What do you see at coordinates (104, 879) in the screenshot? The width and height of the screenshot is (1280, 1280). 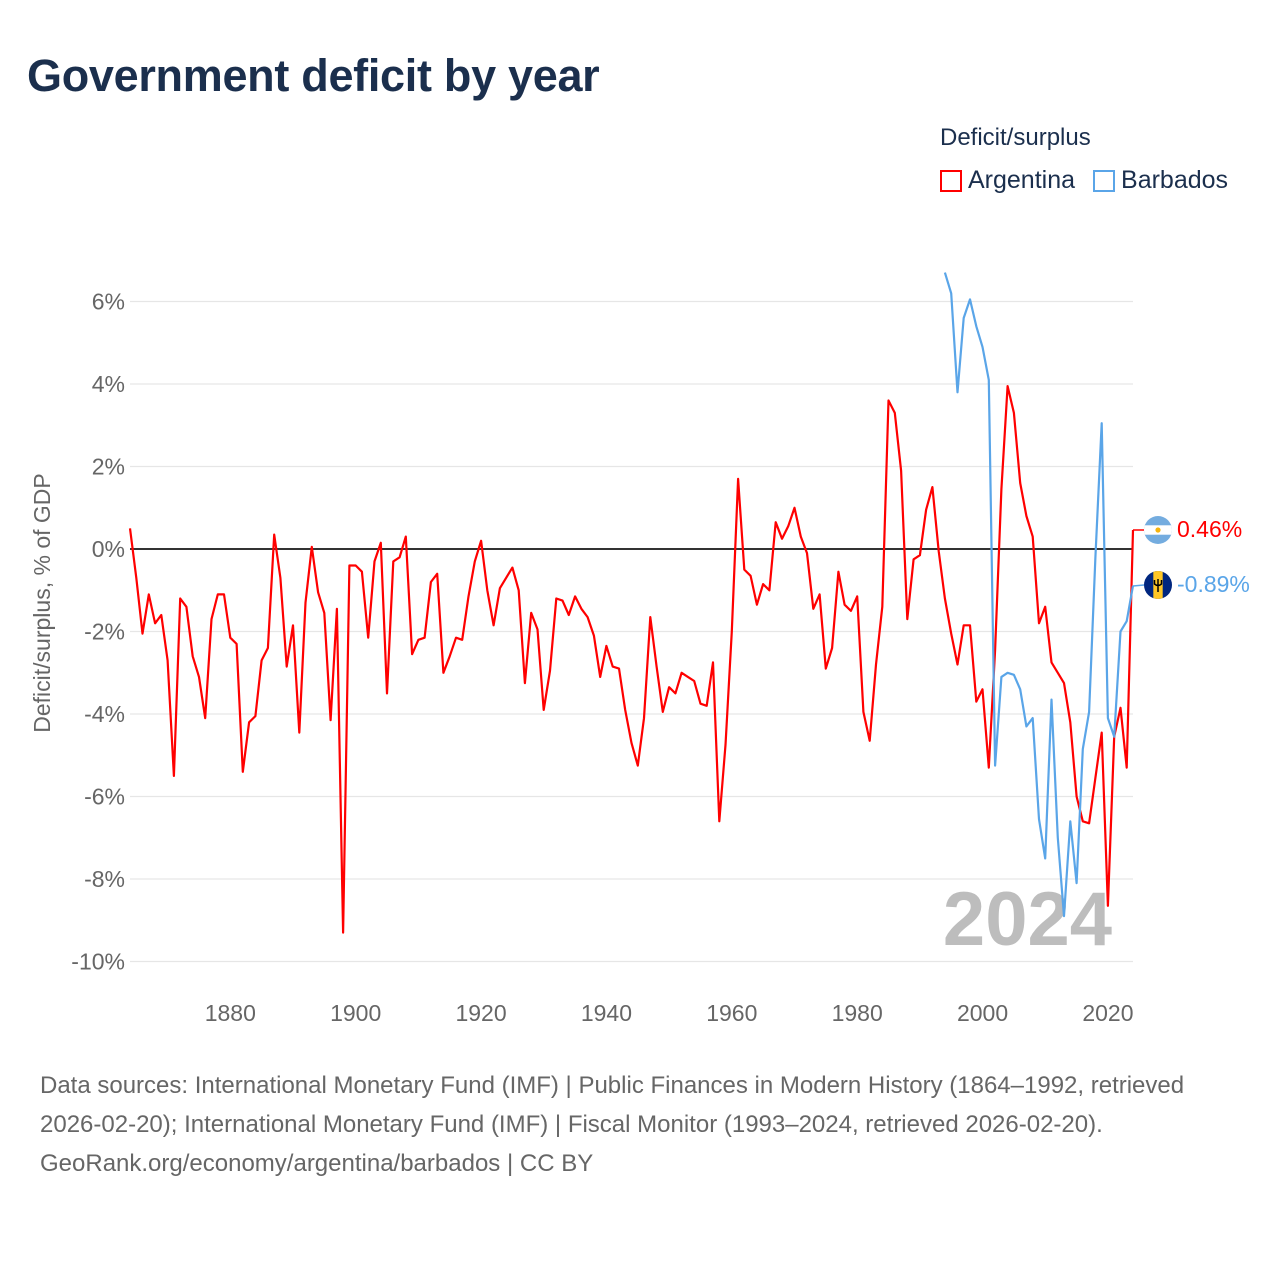 I see `y-tick-label: -8%` at bounding box center [104, 879].